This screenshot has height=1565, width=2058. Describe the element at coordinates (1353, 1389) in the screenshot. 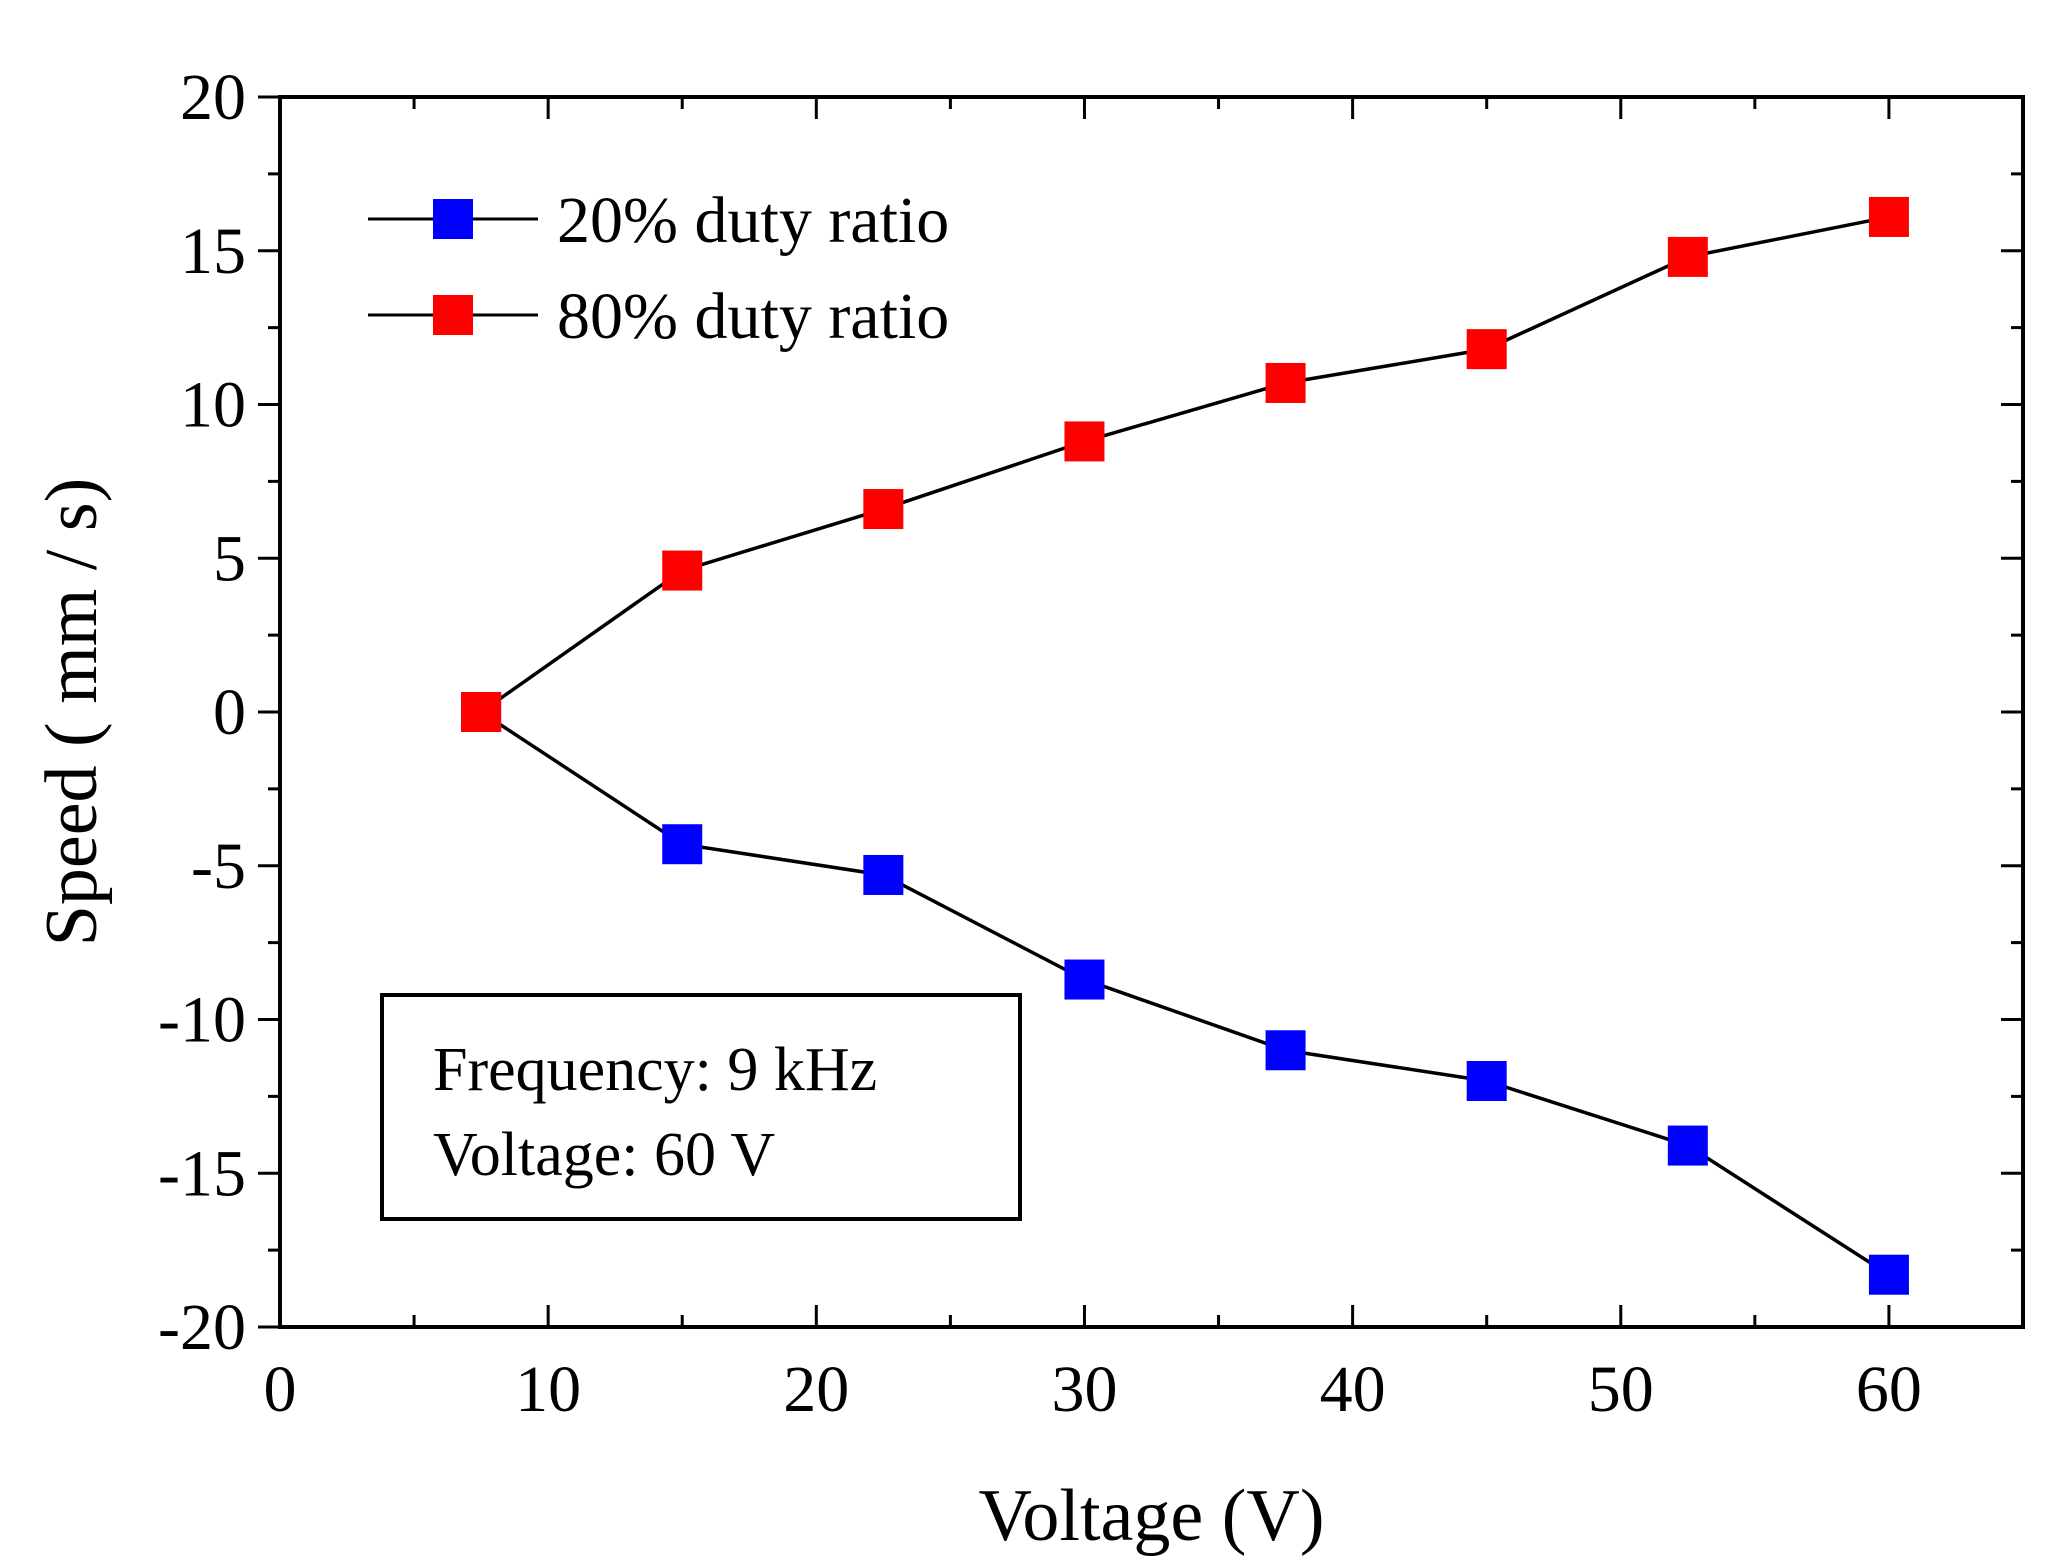

I see `x-tick-label: 40` at that location.